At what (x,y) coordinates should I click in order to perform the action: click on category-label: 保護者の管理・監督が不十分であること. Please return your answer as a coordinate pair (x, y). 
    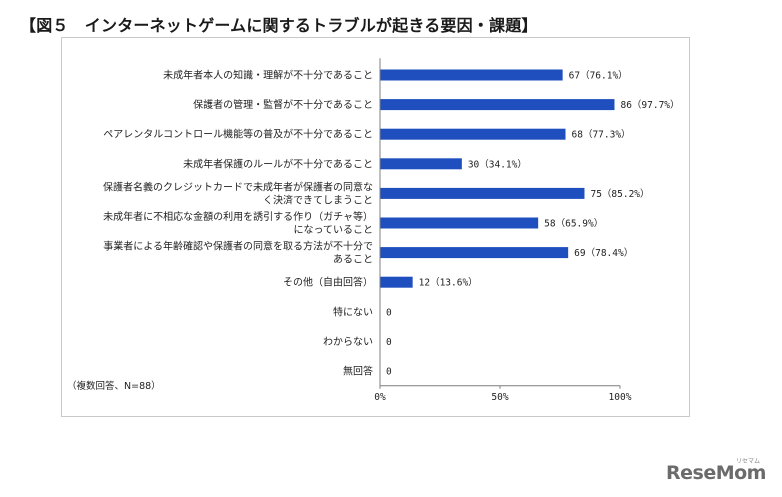
    Looking at the image, I should click on (283, 104).